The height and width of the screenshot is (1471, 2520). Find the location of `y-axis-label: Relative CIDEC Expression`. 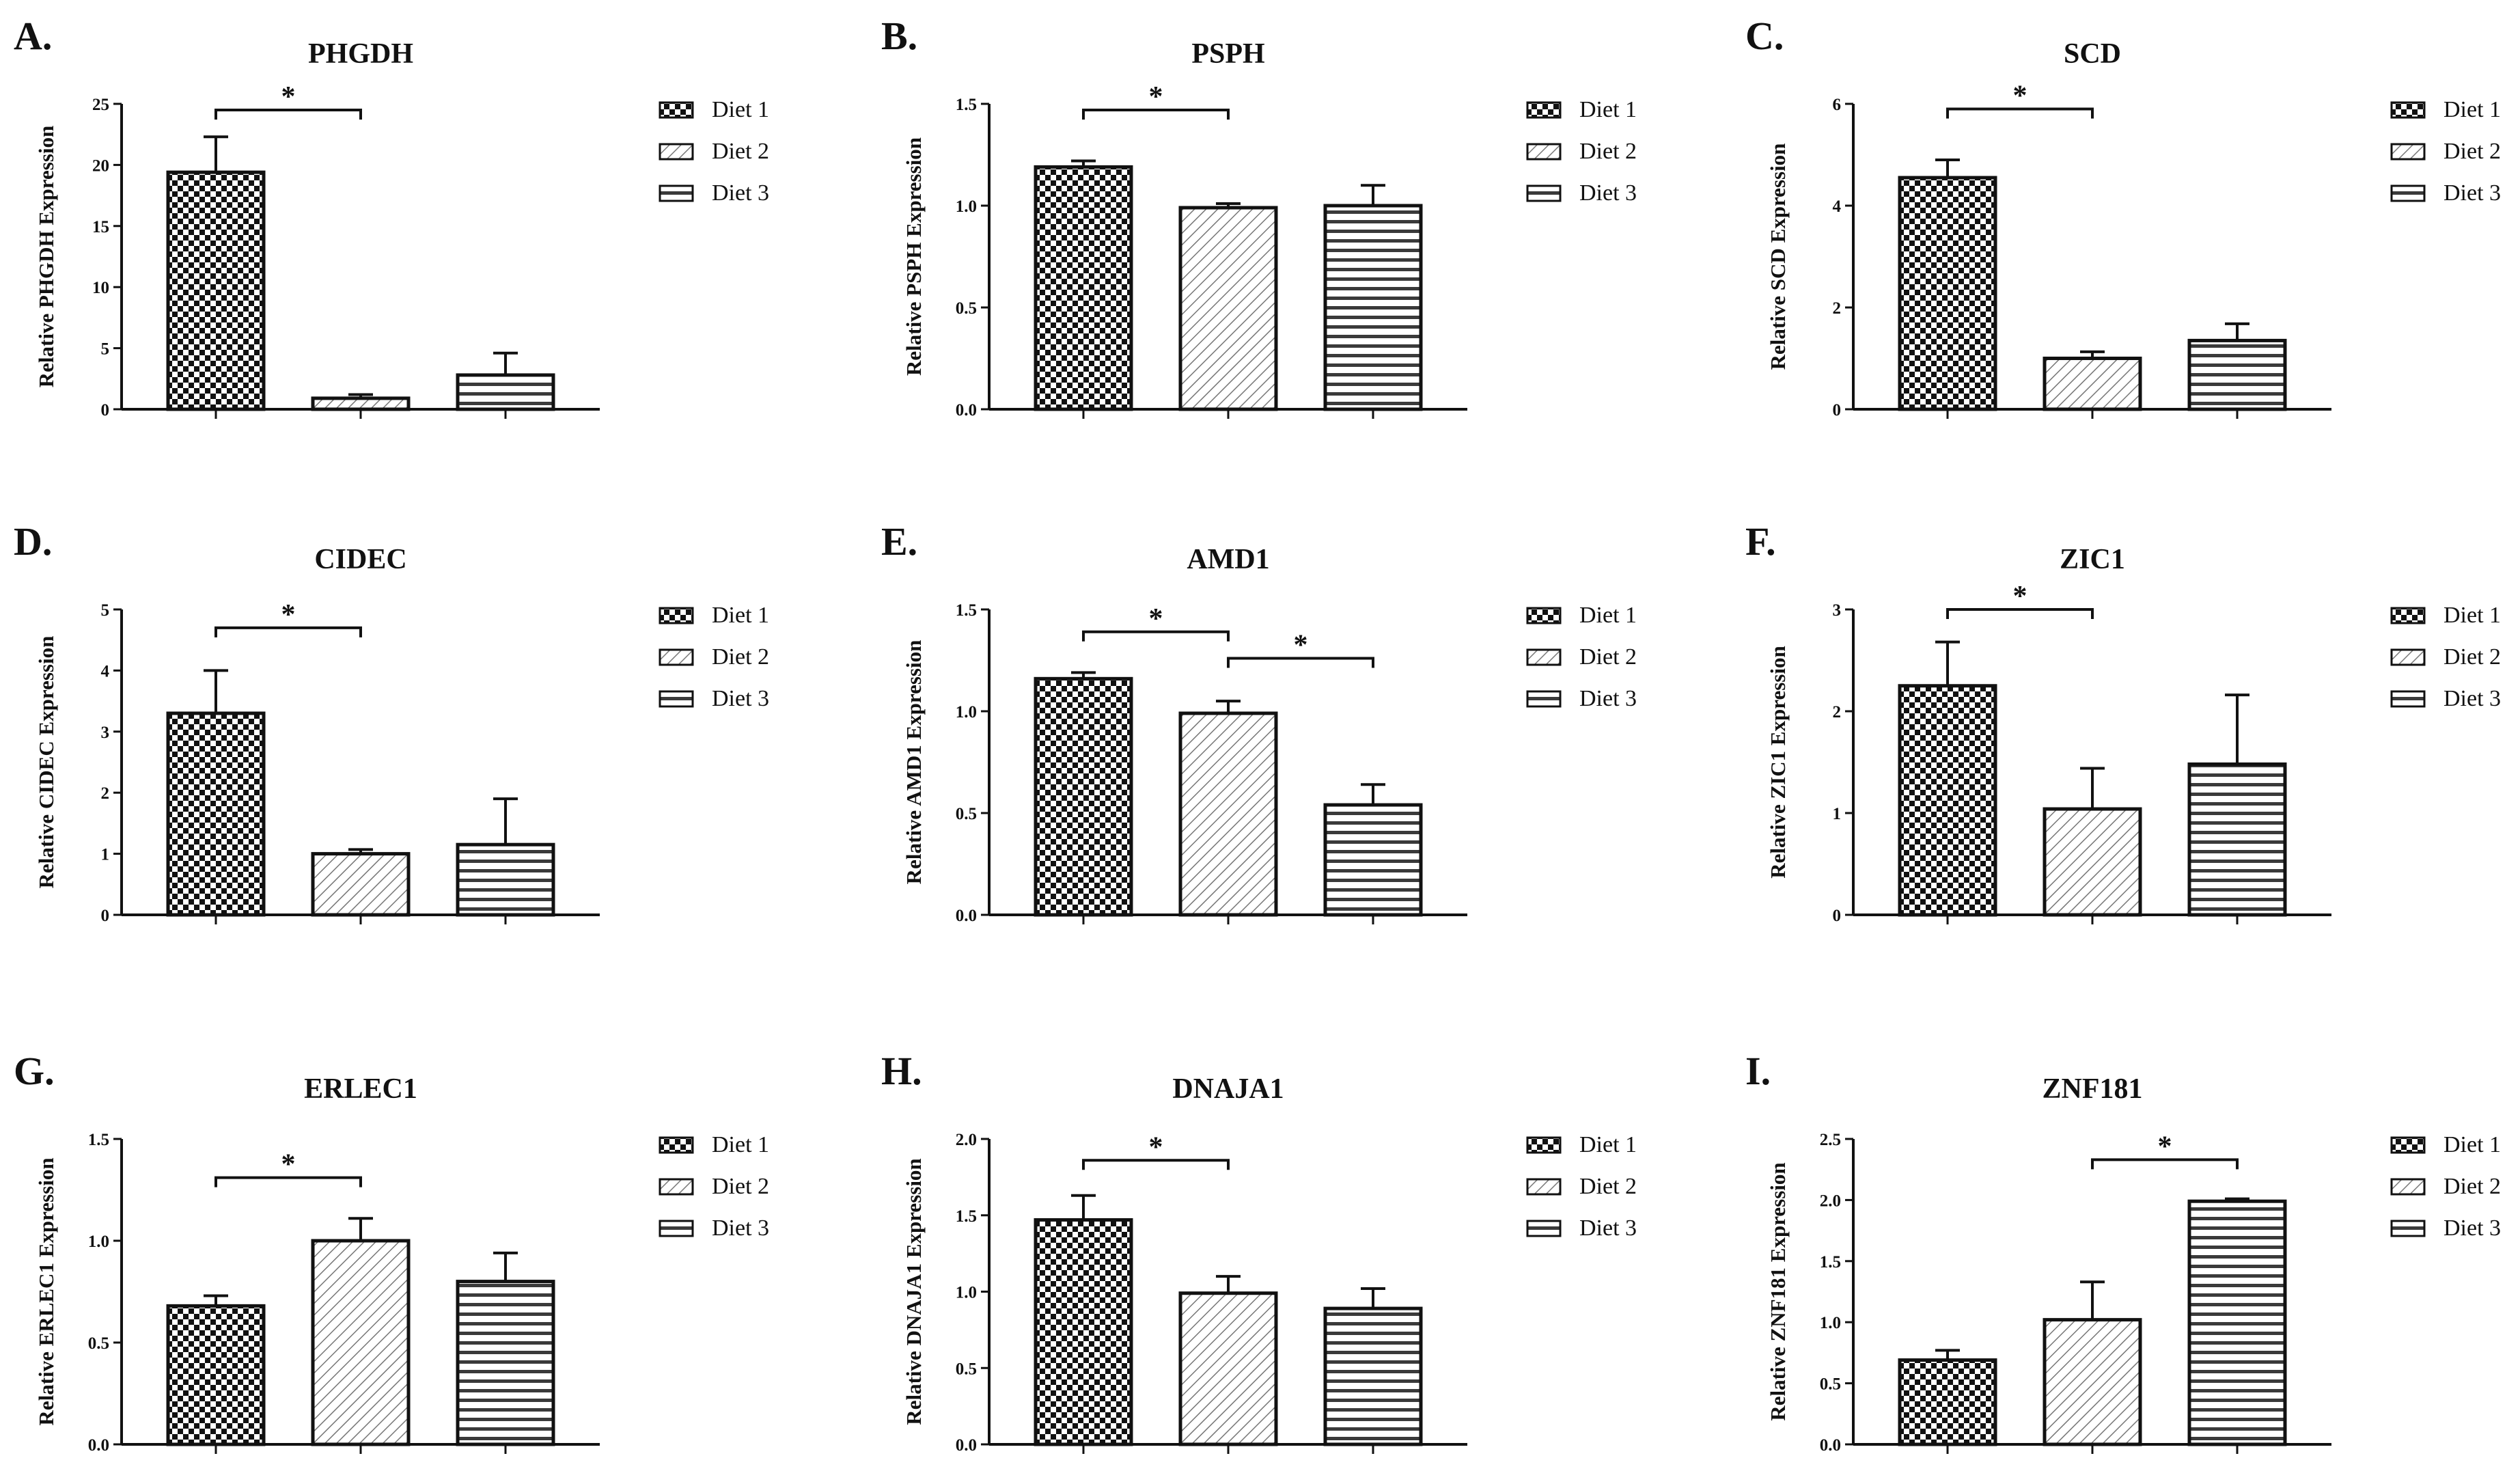

y-axis-label: Relative CIDEC Expression is located at coordinates (46, 762).